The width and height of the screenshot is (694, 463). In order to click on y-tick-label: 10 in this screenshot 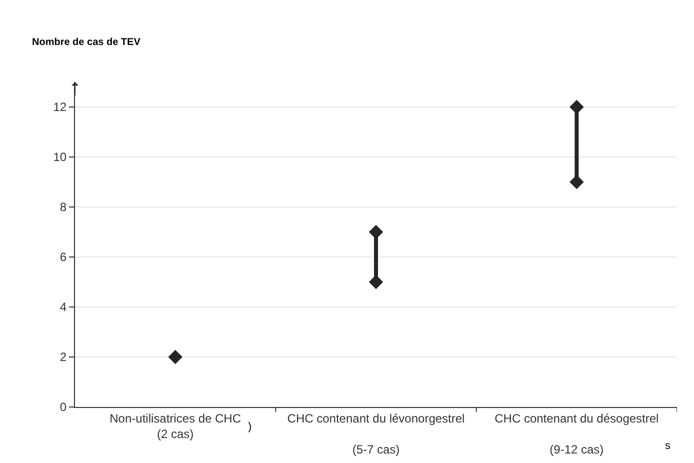, I will do `click(60, 157)`.